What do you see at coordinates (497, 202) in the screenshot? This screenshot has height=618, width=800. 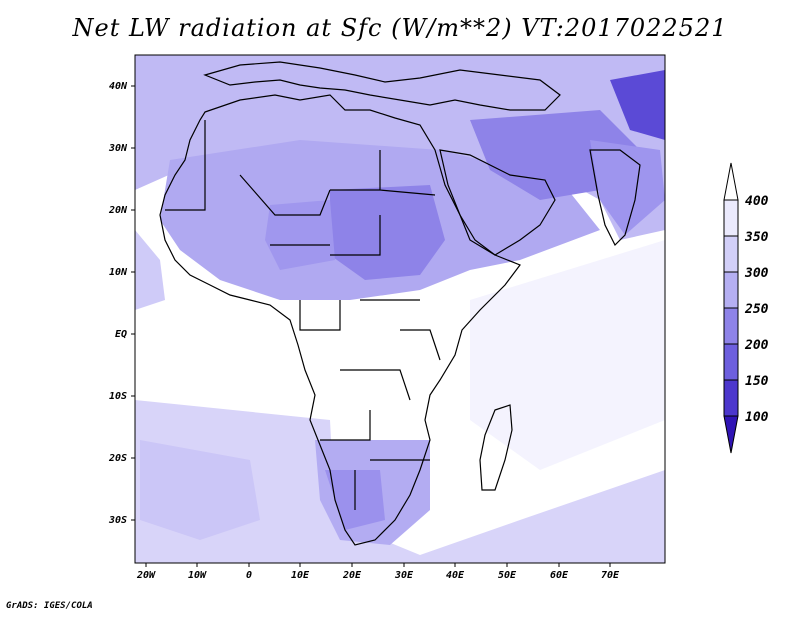 I see `arabia-coastline` at bounding box center [497, 202].